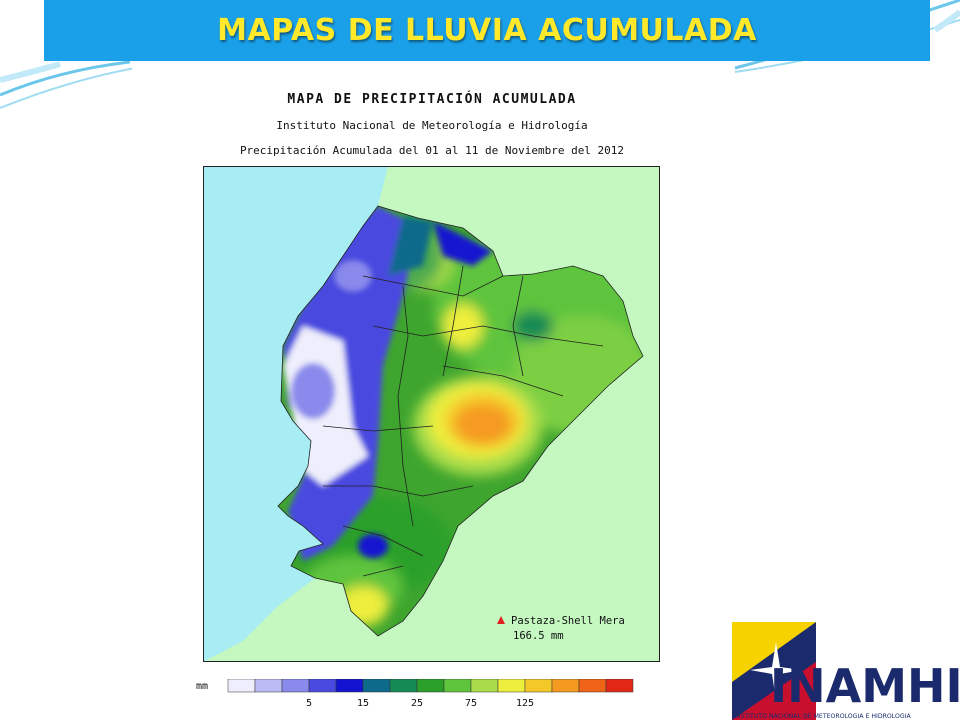 The image size is (960, 720). Describe the element at coordinates (202, 686) in the screenshot. I see `legend-unit: mm` at that location.